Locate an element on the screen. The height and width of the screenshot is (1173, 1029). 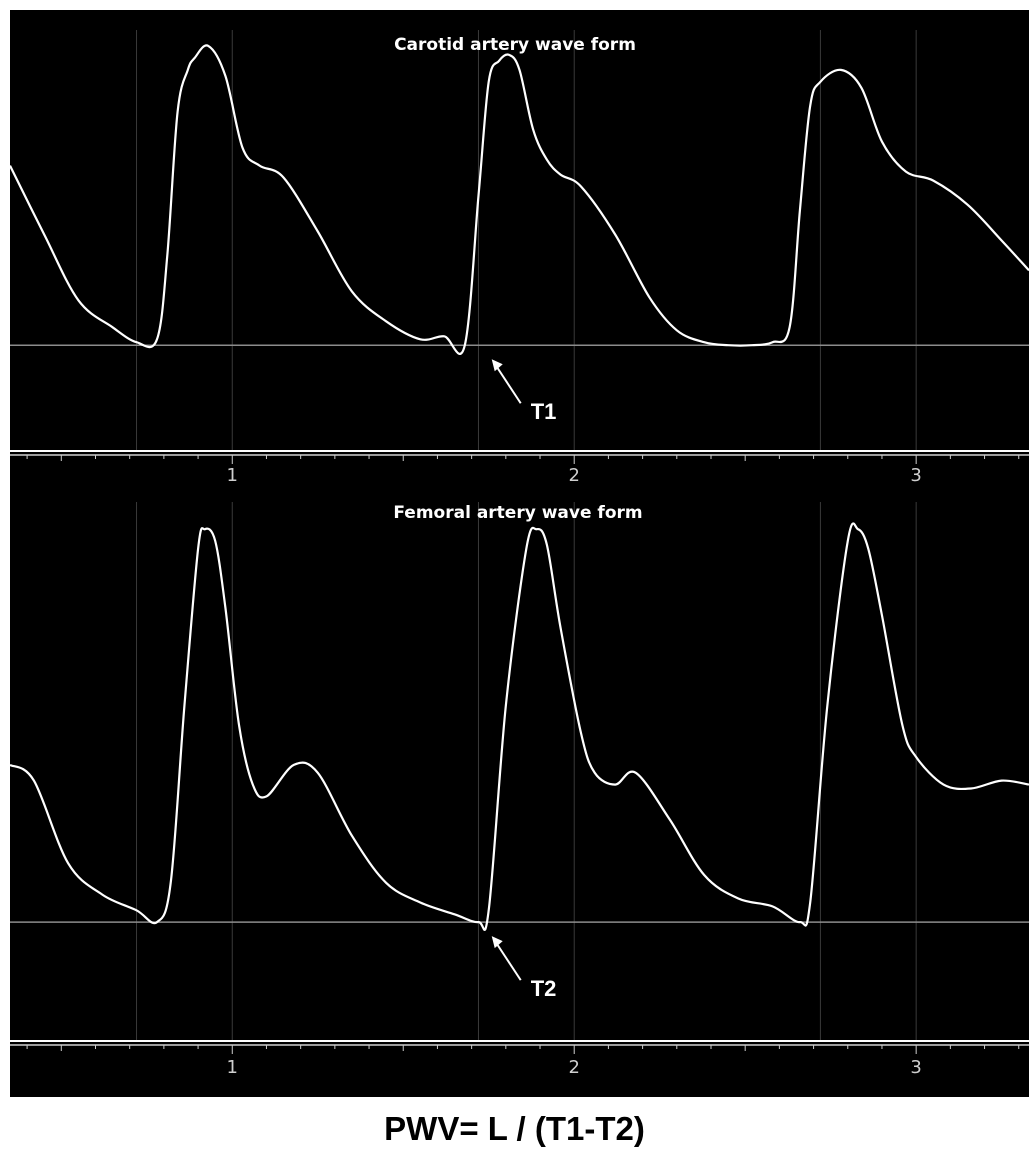
carotid-tick-label: 3 is located at coordinates (915, 475).